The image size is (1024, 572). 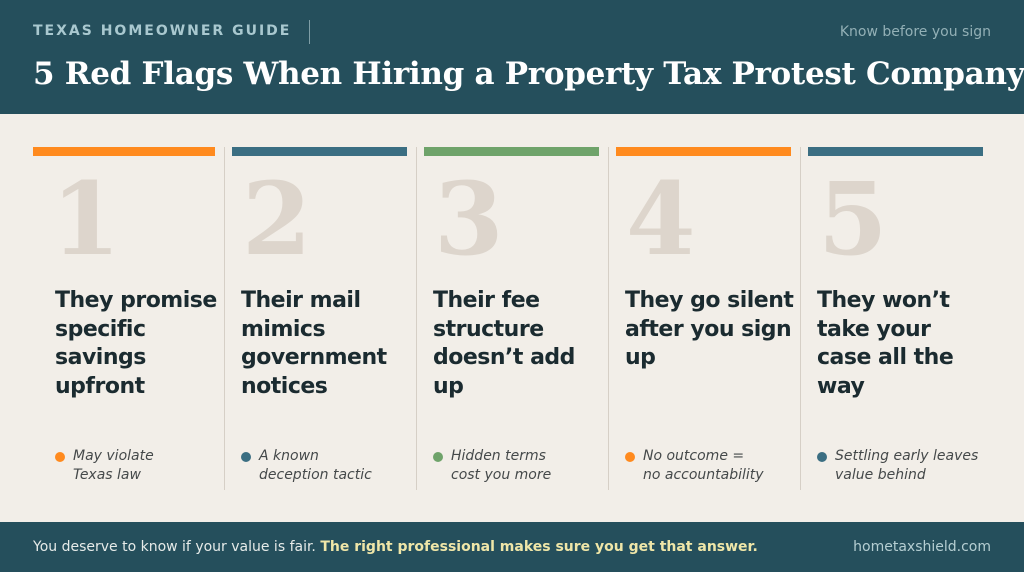 I want to click on flag-heading: Their fee structure doesn’t add up, so click(x=504, y=343).